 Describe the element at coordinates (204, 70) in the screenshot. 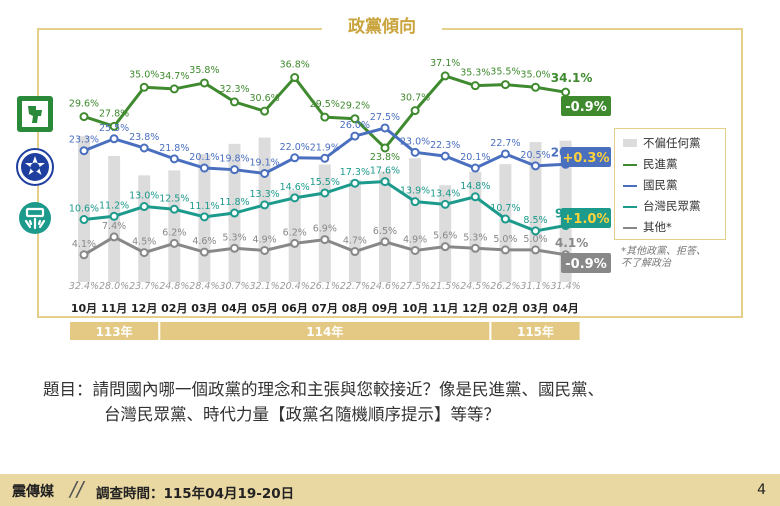

I see `value-label-dpp-4: 35.8%` at that location.